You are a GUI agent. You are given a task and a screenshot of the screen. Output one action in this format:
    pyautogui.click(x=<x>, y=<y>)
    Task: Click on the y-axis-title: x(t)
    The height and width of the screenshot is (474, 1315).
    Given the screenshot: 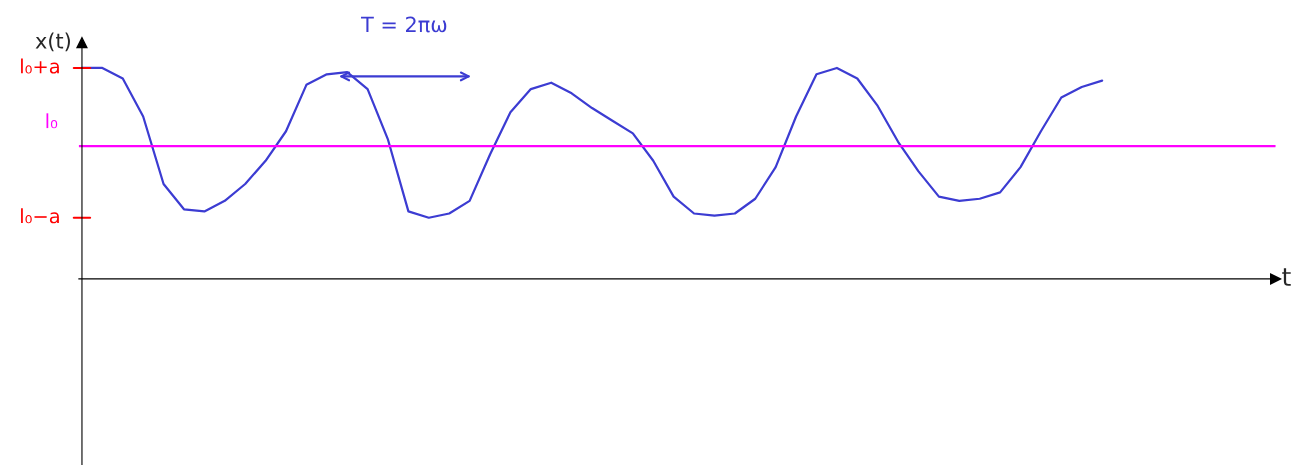 What is the action you would take?
    pyautogui.click(x=52, y=42)
    